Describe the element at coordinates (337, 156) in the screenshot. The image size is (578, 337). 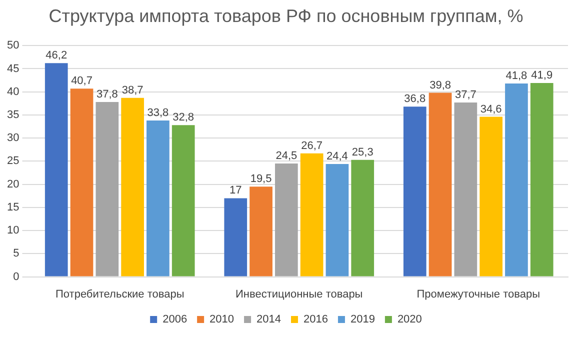
I see `data-label: 24,4` at that location.